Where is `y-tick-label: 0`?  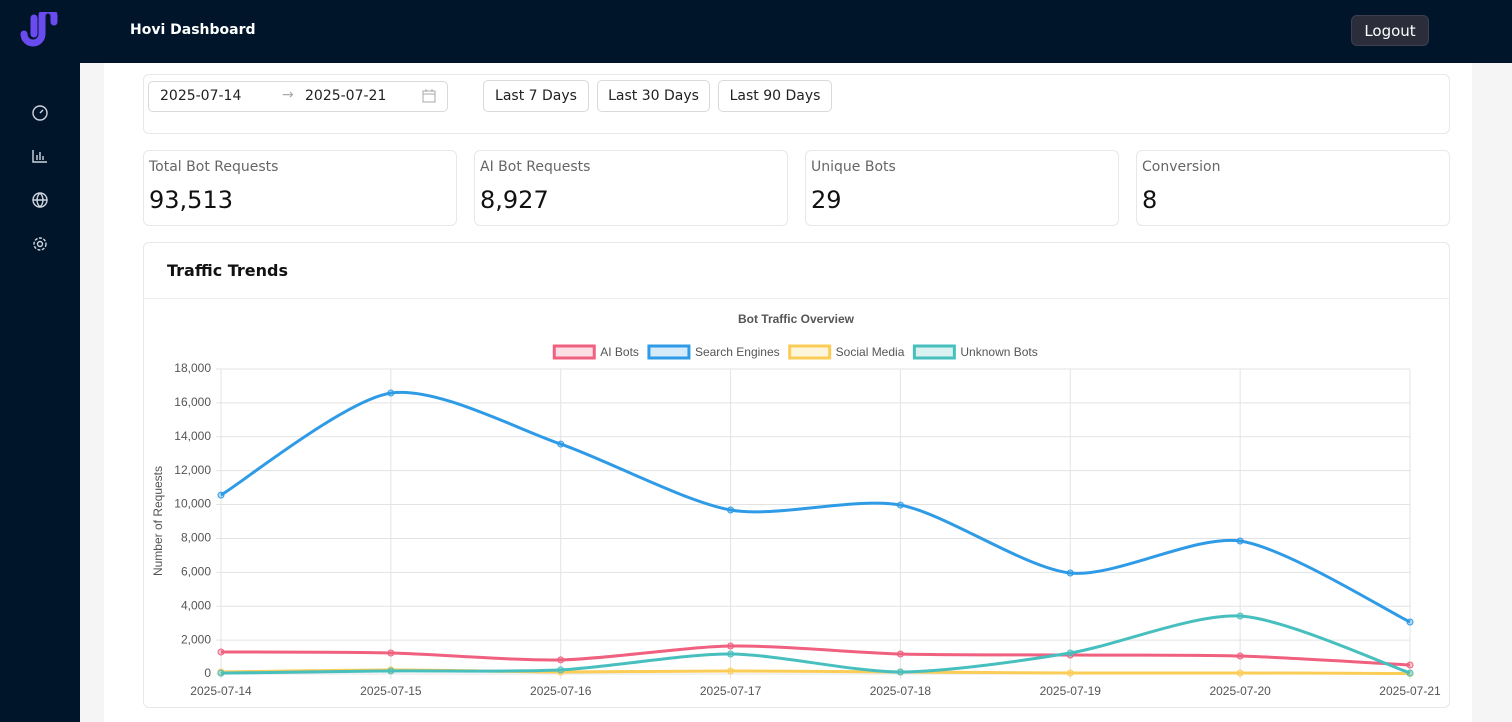 y-tick-label: 0 is located at coordinates (207, 673).